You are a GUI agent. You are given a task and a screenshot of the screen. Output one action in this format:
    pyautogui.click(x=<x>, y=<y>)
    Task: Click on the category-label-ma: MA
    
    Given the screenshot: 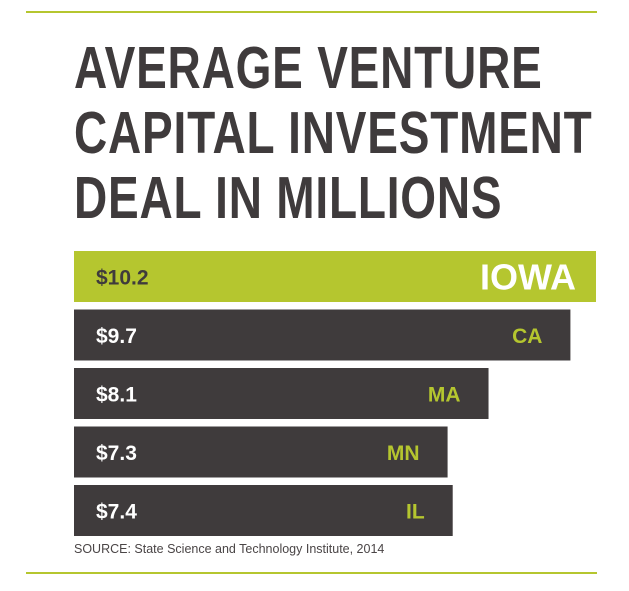 What is the action you would take?
    pyautogui.click(x=444, y=395)
    